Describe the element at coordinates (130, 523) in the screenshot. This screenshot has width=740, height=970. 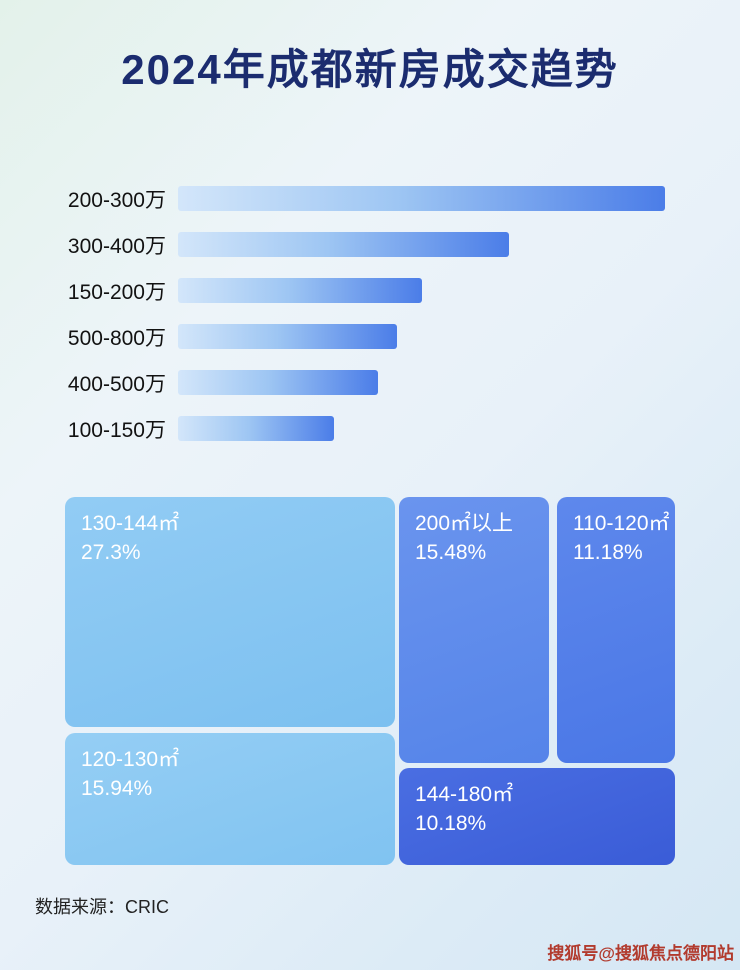
I see `treemap-block-label: 130-144㎡` at that location.